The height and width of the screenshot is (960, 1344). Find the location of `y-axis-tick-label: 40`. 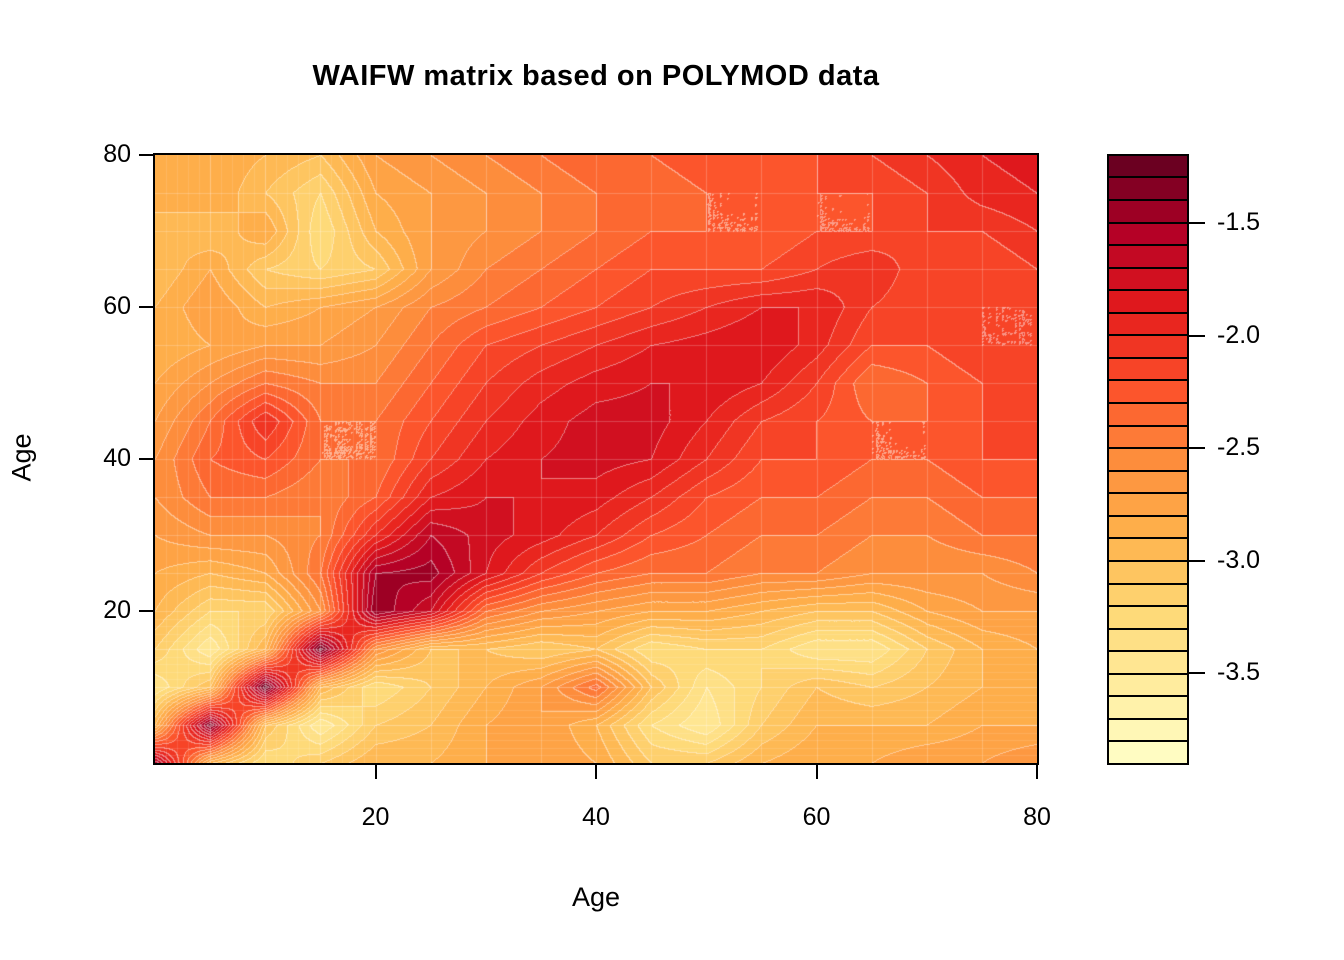

y-axis-tick-label: 40 is located at coordinates (117, 458).